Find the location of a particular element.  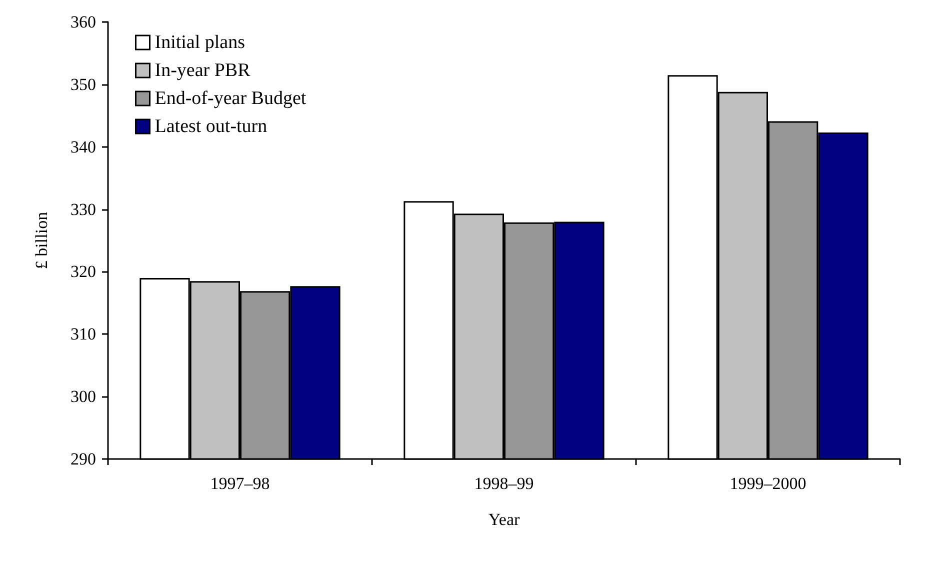

legend-label: Latest out-turn is located at coordinates (211, 126).